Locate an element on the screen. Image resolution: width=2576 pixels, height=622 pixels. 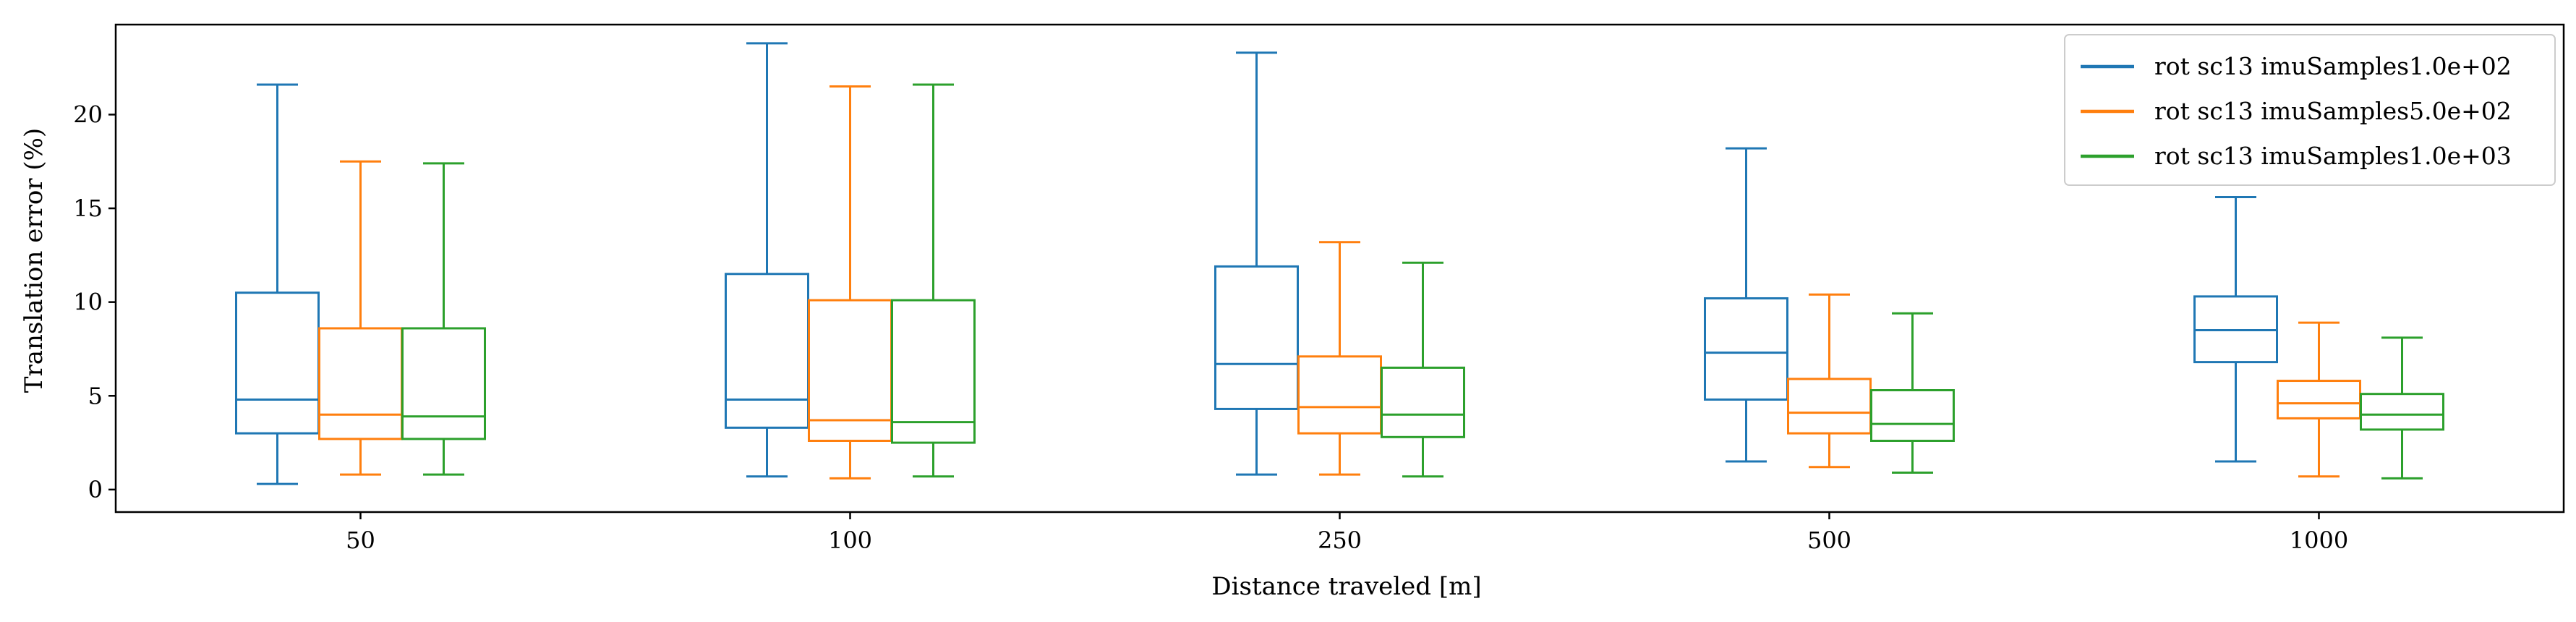
y-axis: 0 5 10 15 20 is located at coordinates (95, 302).